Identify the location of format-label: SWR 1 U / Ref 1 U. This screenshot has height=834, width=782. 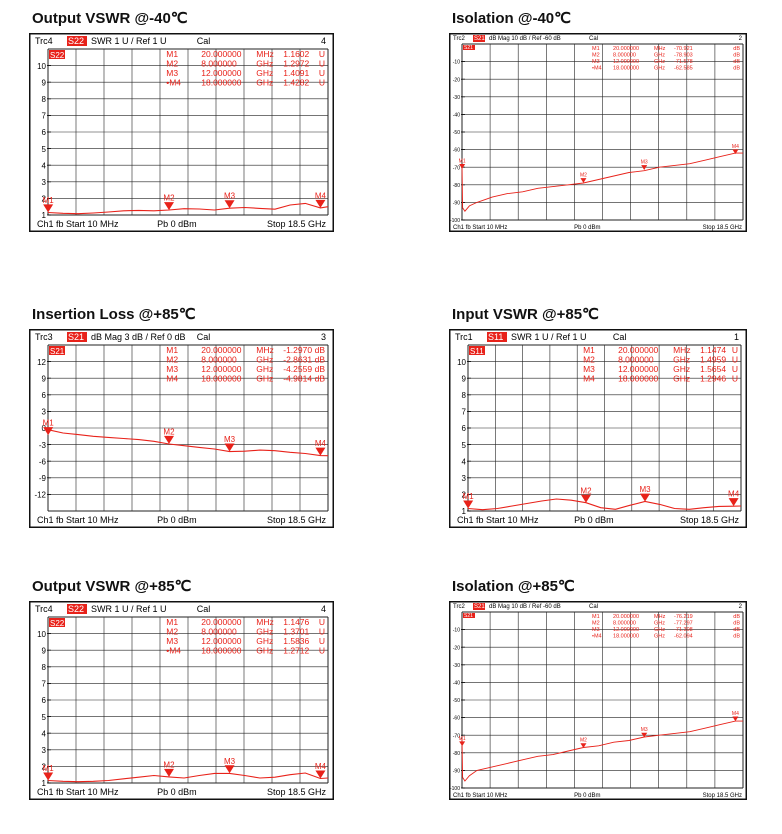
(549, 337).